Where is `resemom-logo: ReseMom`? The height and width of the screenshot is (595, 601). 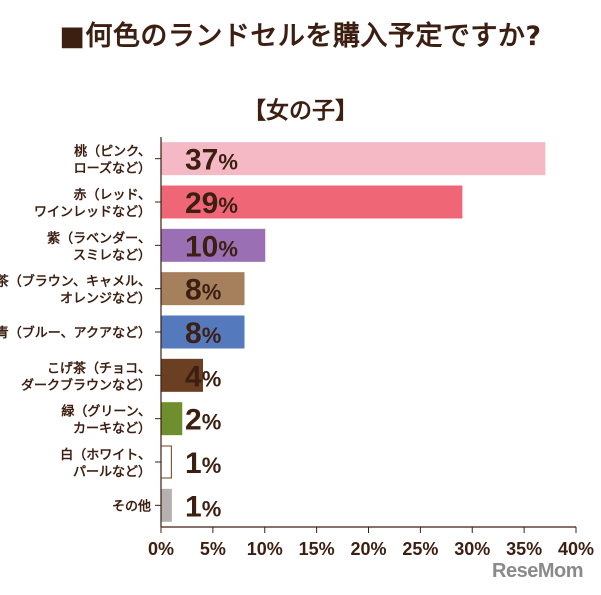 resemom-logo: ReseMom is located at coordinates (537, 571).